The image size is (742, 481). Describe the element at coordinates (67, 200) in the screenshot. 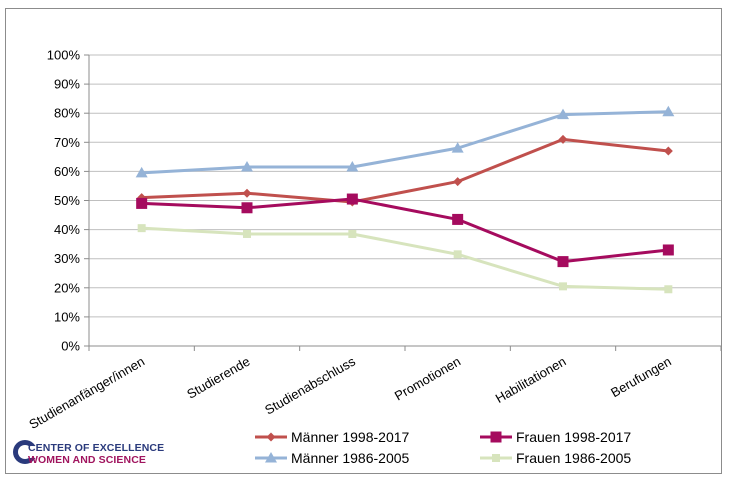

I see `y-tick-label: 50%` at that location.